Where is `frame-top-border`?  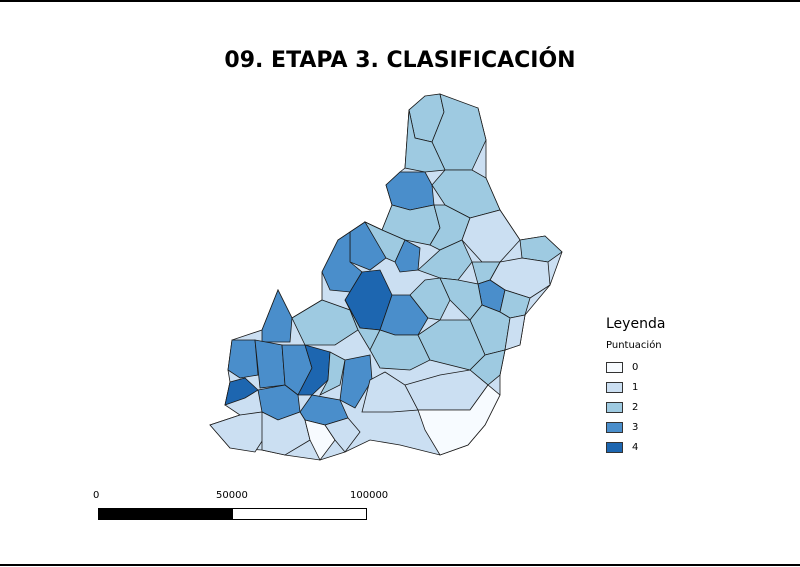 frame-top-border is located at coordinates (400, 1).